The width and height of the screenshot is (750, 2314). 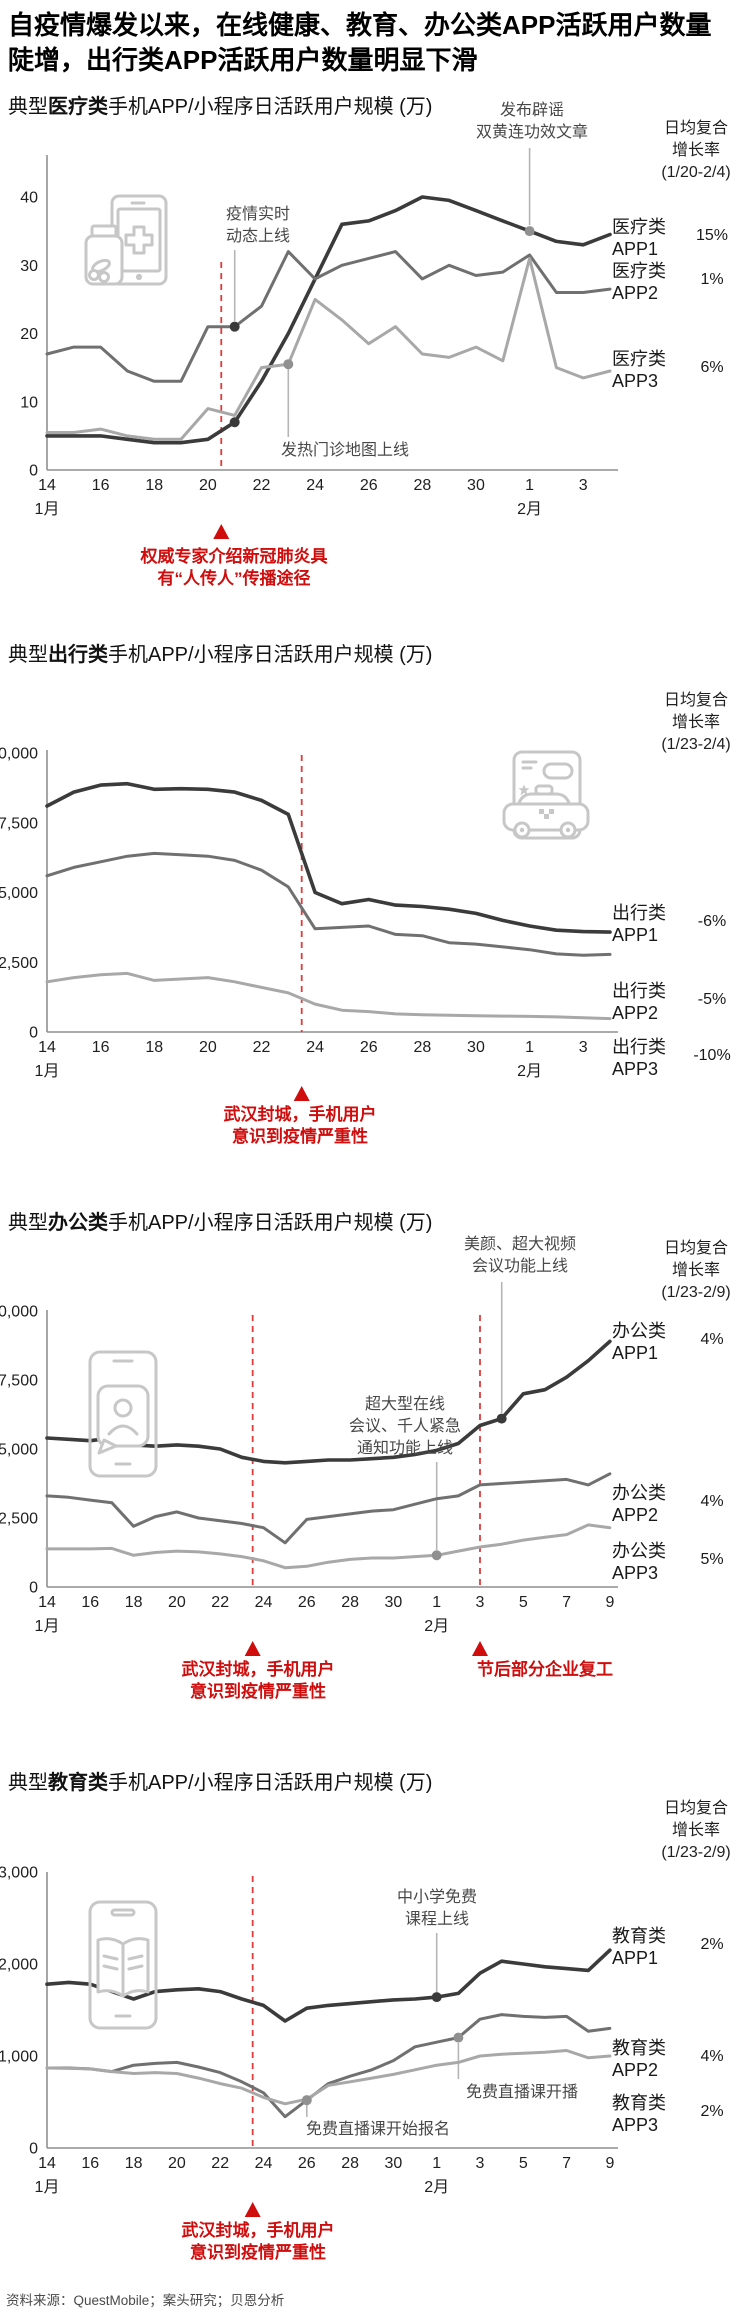 What do you see at coordinates (712, 921) in the screenshot?
I see `growth-value: -6%` at bounding box center [712, 921].